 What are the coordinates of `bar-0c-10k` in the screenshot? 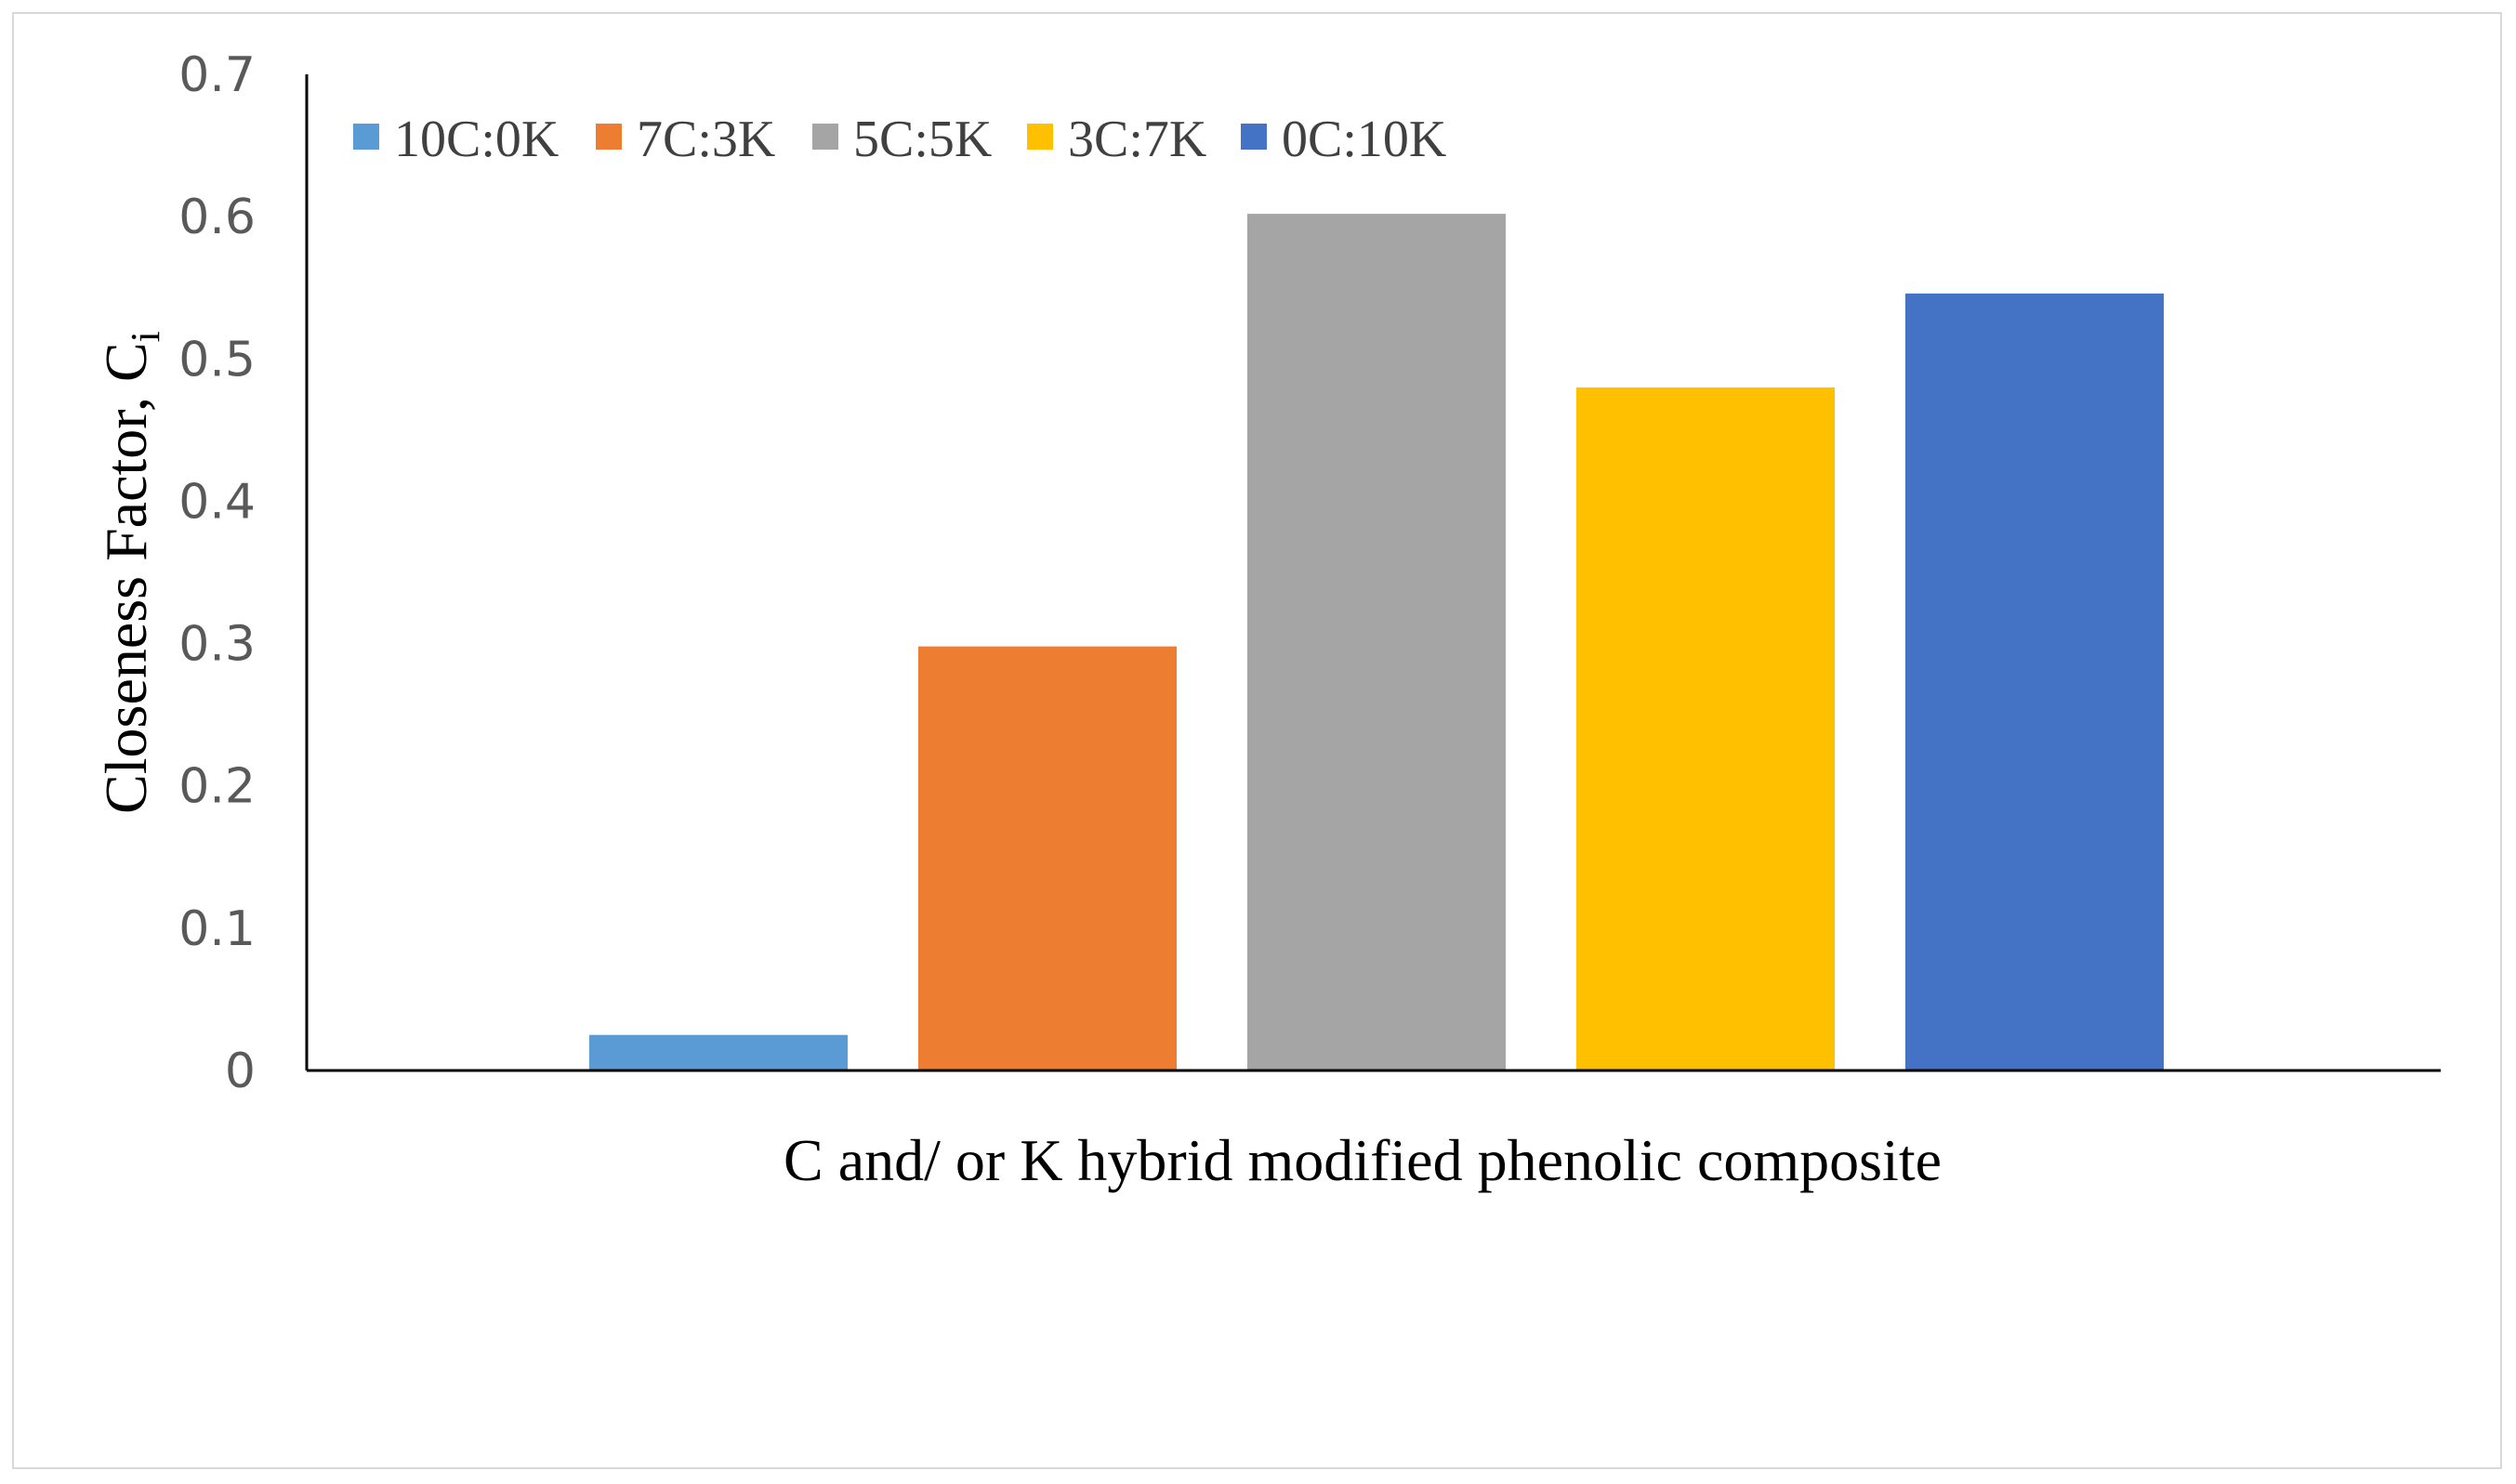 It's located at (2034, 682).